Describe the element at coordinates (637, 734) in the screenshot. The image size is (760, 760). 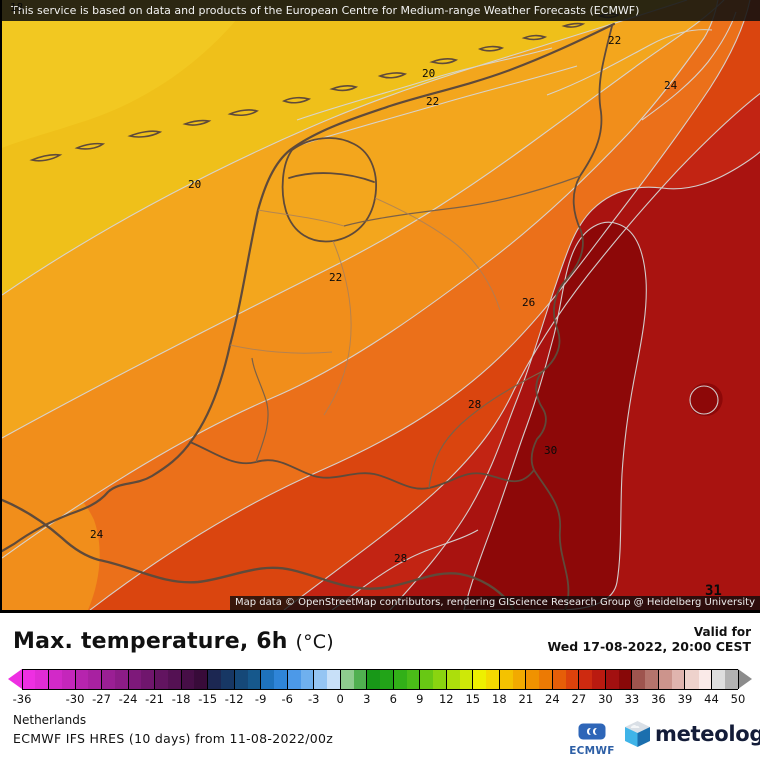
I see `meteologix-logo-icon` at that location.